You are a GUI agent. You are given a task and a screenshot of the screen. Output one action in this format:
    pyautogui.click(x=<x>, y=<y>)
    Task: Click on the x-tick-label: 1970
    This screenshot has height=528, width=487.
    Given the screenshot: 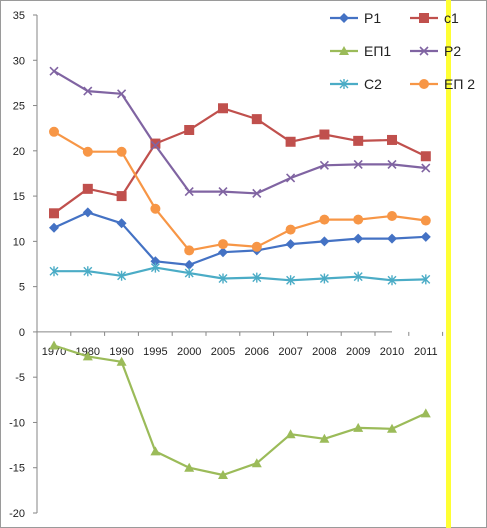 What is the action you would take?
    pyautogui.click(x=54, y=352)
    